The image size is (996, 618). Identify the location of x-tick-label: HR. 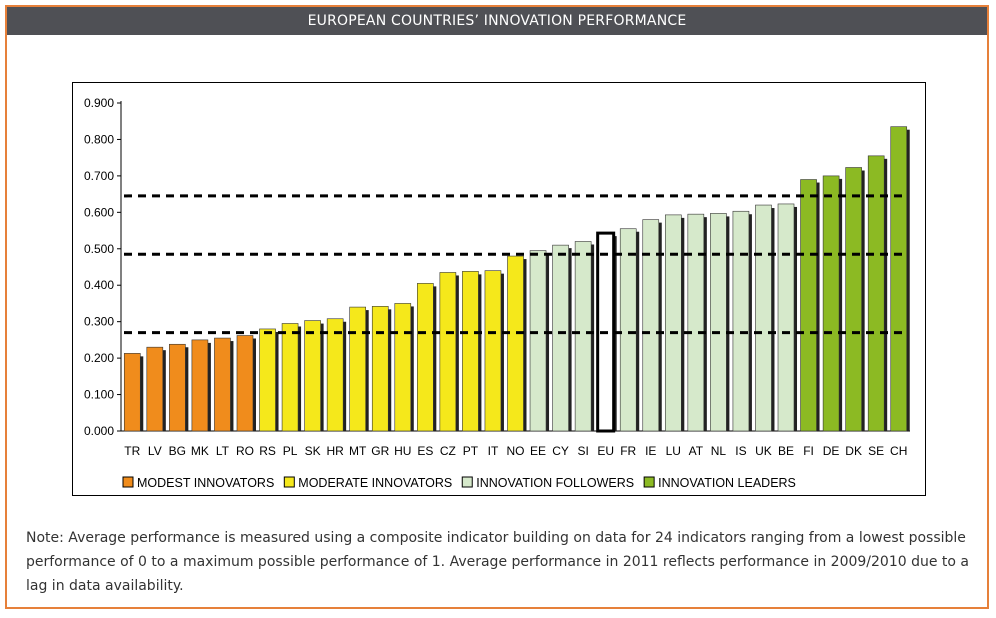
(335, 451).